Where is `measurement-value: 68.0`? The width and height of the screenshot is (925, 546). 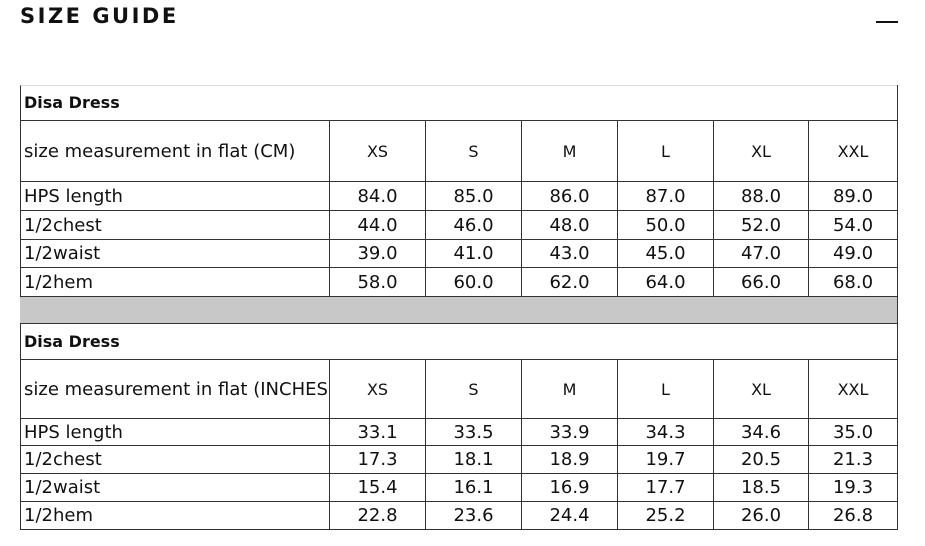
measurement-value: 68.0 is located at coordinates (853, 282).